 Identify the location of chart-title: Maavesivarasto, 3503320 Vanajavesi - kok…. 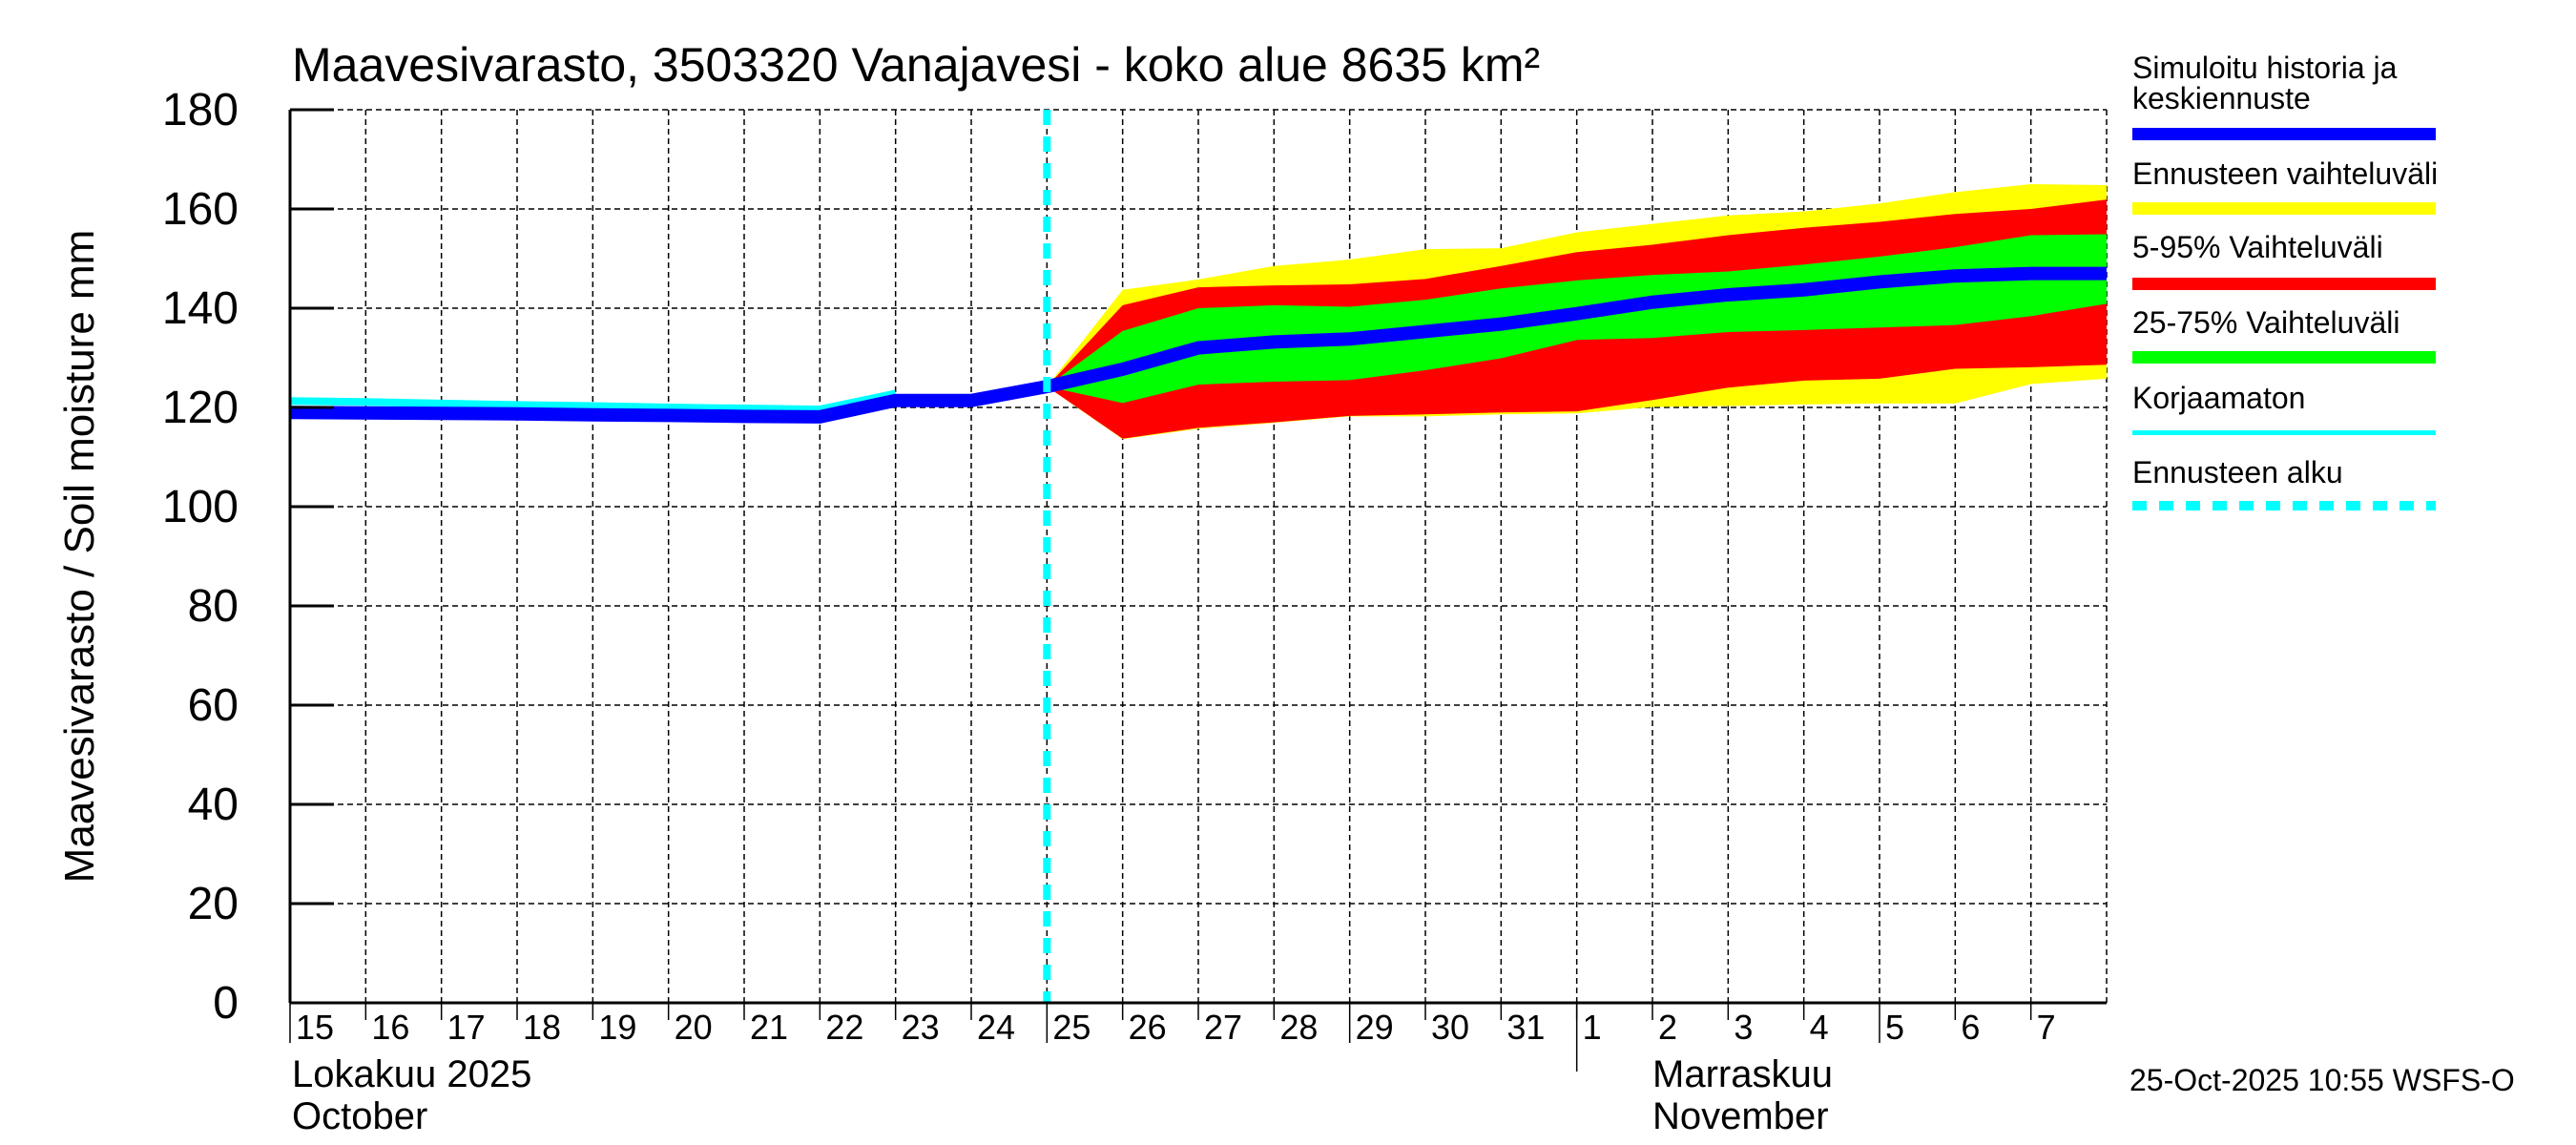
(916, 65).